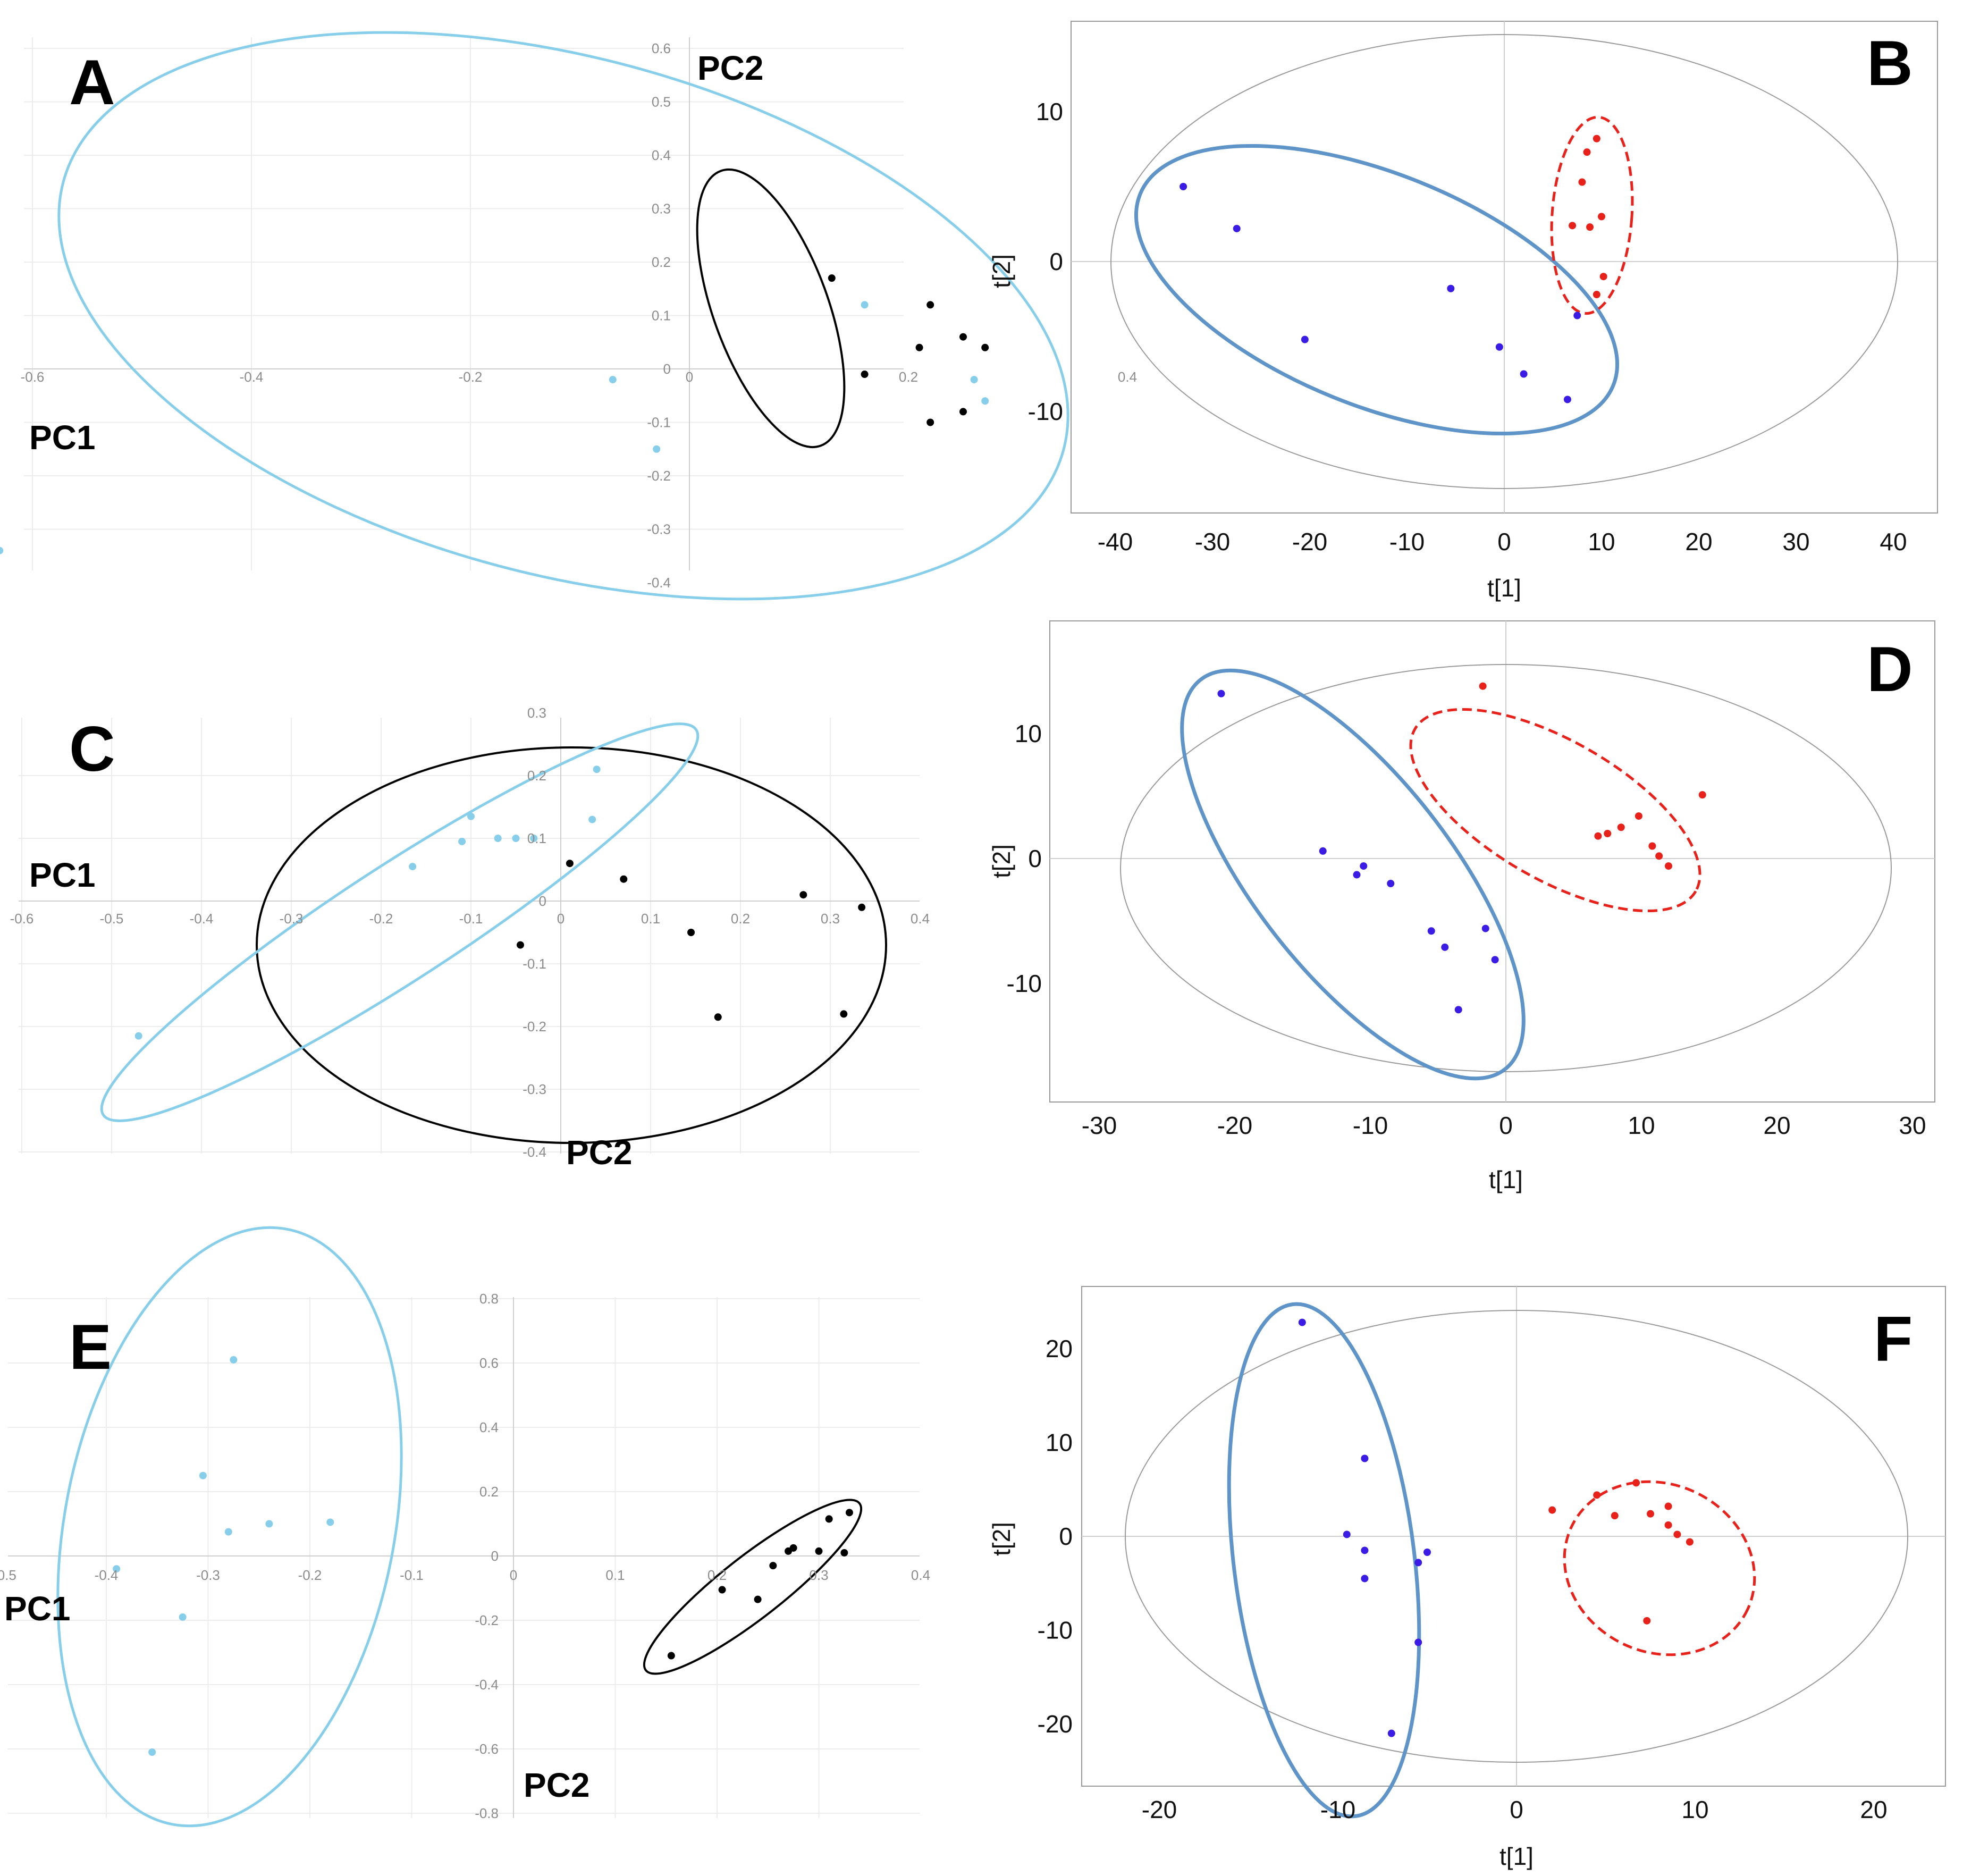  What do you see at coordinates (1127, 377) in the screenshot?
I see `panel-a-x-tick-label: 0.4` at bounding box center [1127, 377].